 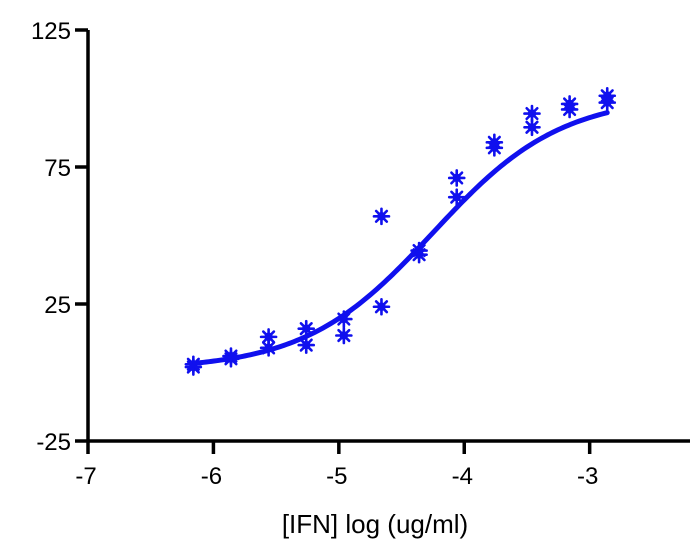 I want to click on y-tick-label: 75, so click(x=57, y=168).